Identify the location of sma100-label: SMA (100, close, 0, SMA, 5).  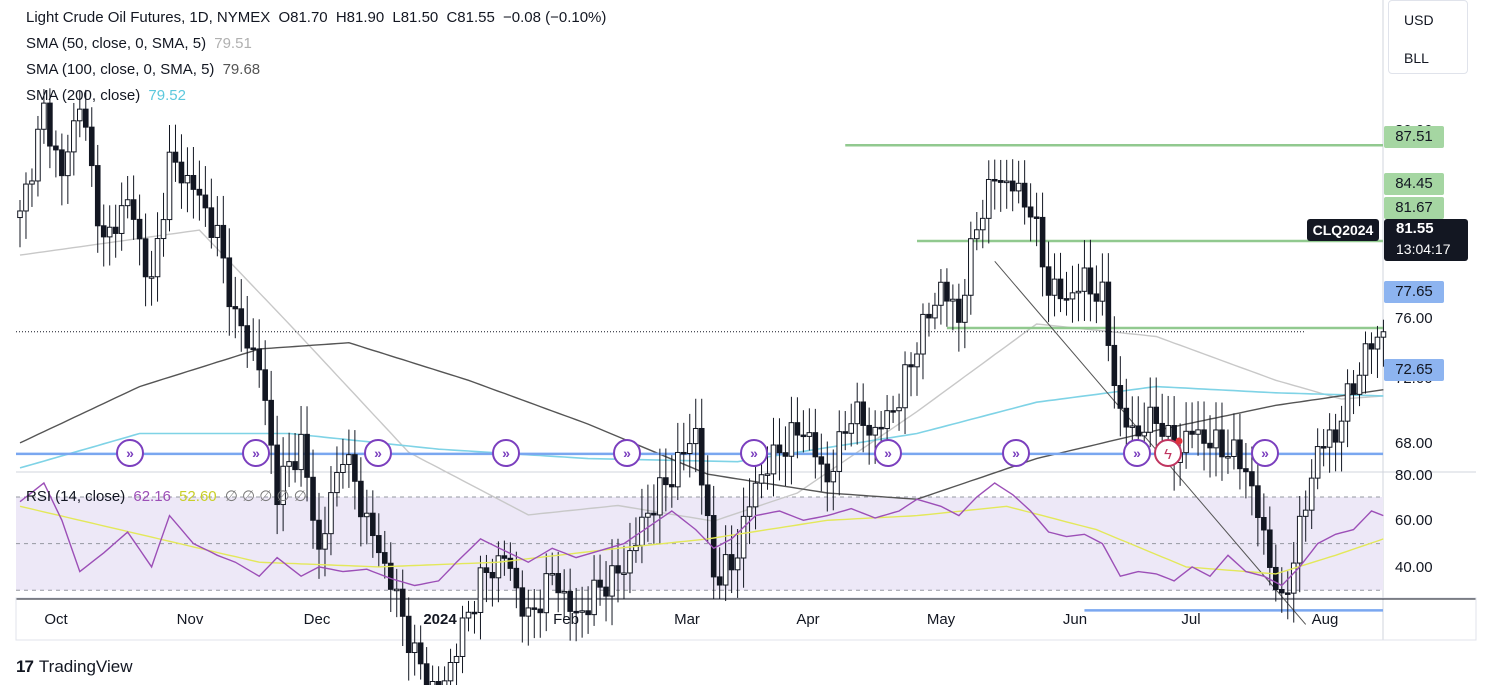
(120, 69).